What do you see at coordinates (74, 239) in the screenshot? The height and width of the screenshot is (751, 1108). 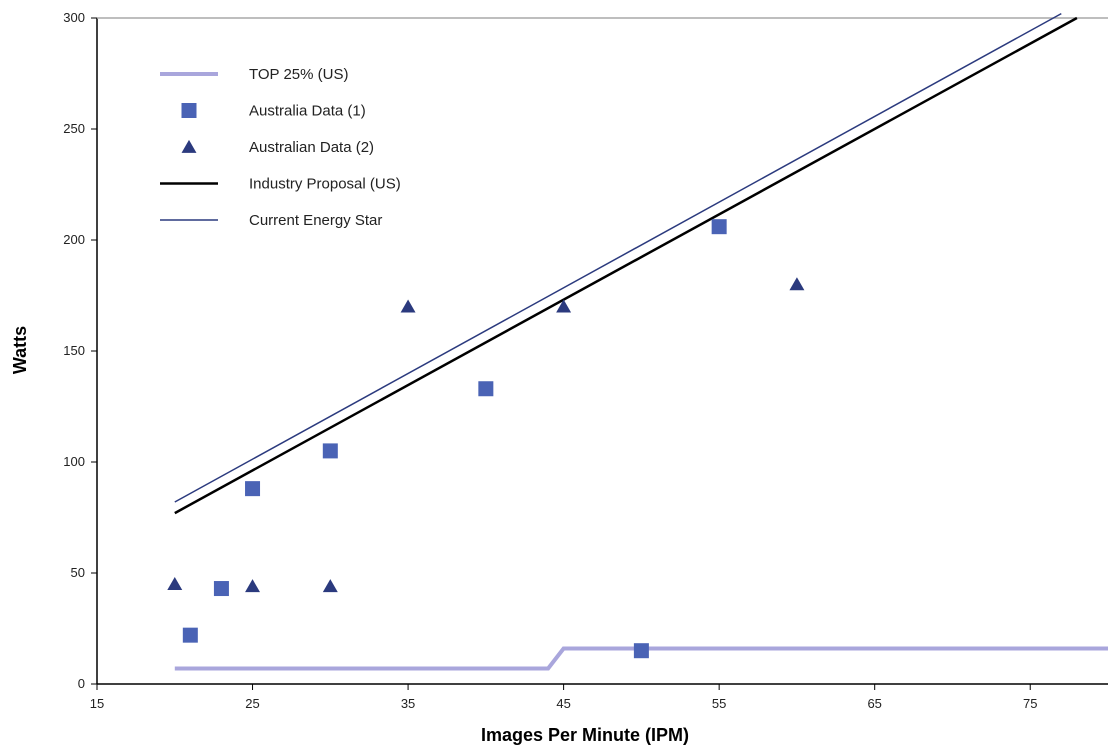 I see `y-tick-label: 200` at bounding box center [74, 239].